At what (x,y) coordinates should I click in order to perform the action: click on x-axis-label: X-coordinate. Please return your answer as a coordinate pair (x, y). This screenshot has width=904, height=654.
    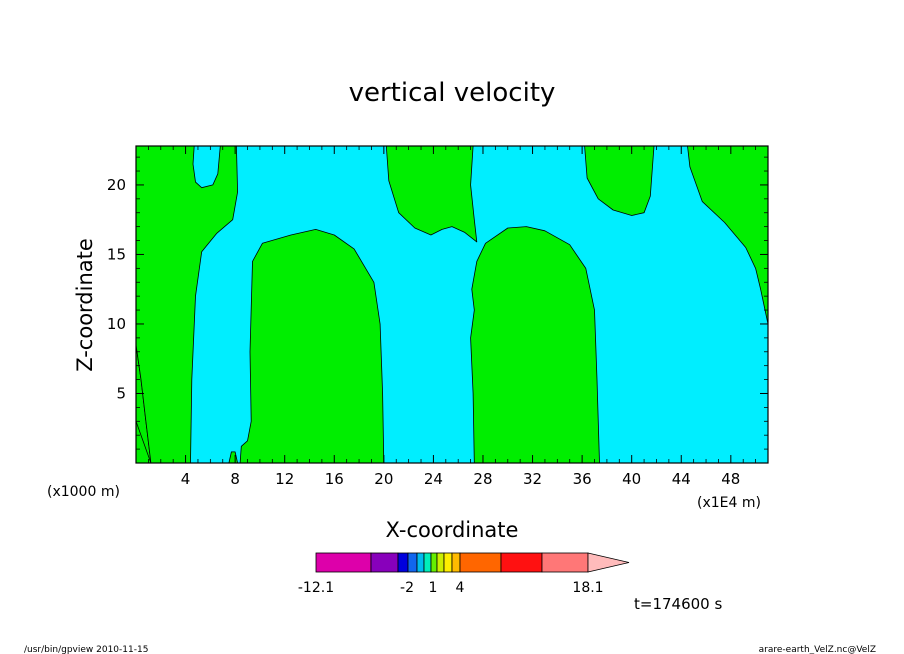
    Looking at the image, I should click on (452, 530).